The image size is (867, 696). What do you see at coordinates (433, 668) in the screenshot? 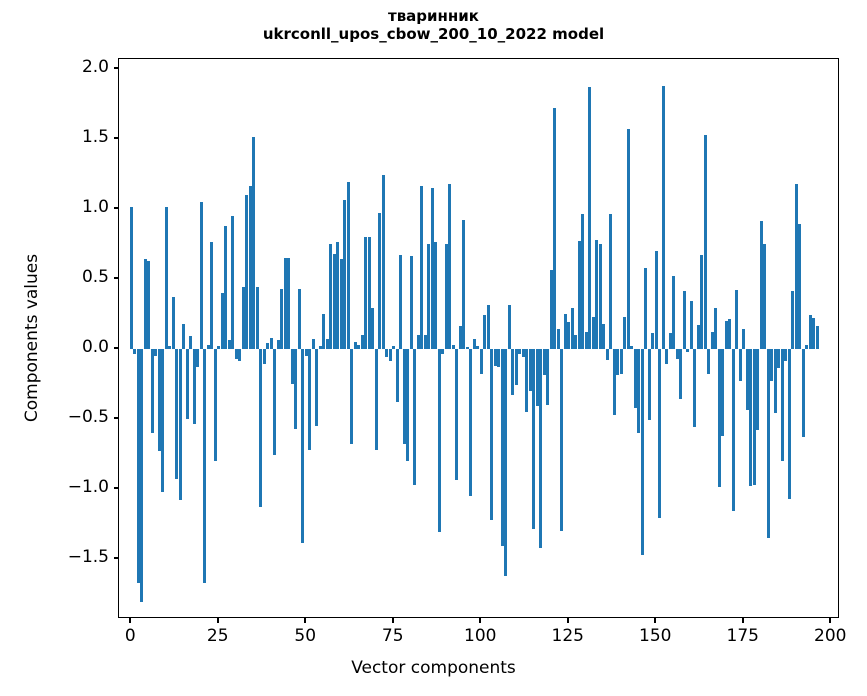
I see `x-axis-label: Vector components` at bounding box center [433, 668].